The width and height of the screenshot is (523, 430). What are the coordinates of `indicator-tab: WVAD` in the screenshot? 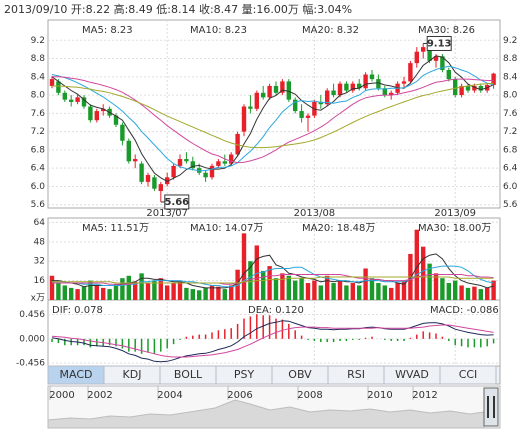 It's located at (412, 375).